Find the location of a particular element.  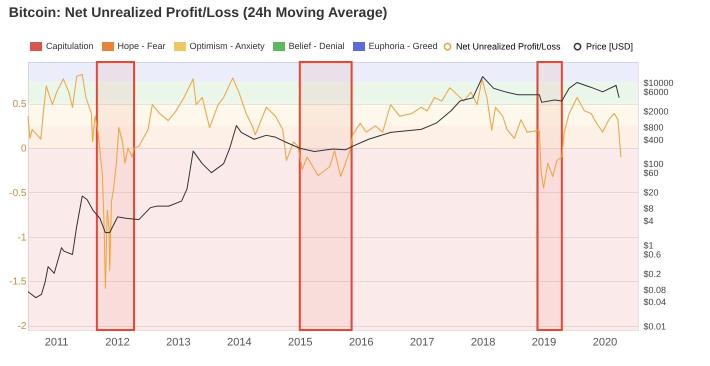

y2-tick-label: $400 is located at coordinates (654, 139).